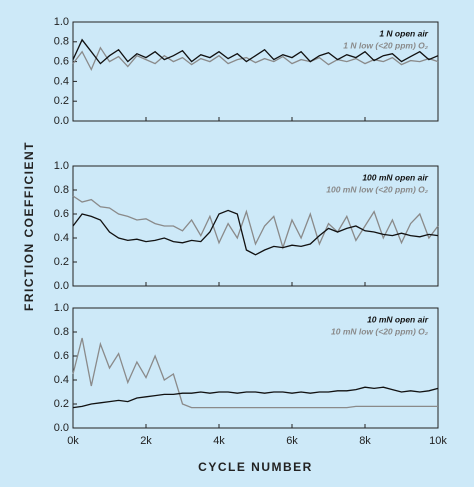  What do you see at coordinates (385, 45) in the screenshot?
I see `legend-entry: 1 N low (<20 ppm) O₂` at bounding box center [385, 45].